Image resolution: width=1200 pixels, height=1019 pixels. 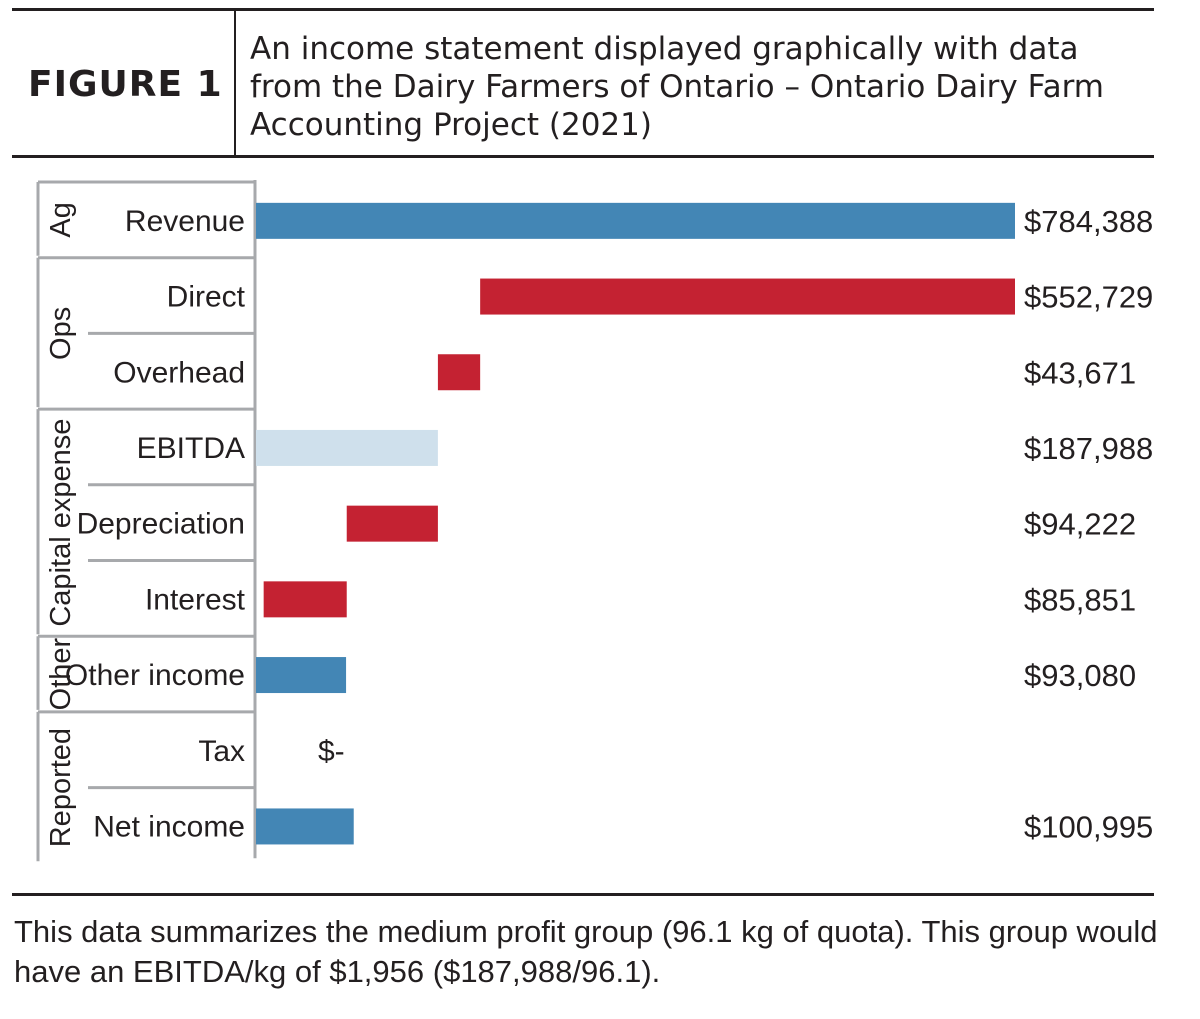 I want to click on header-rule, so click(x=583, y=156).